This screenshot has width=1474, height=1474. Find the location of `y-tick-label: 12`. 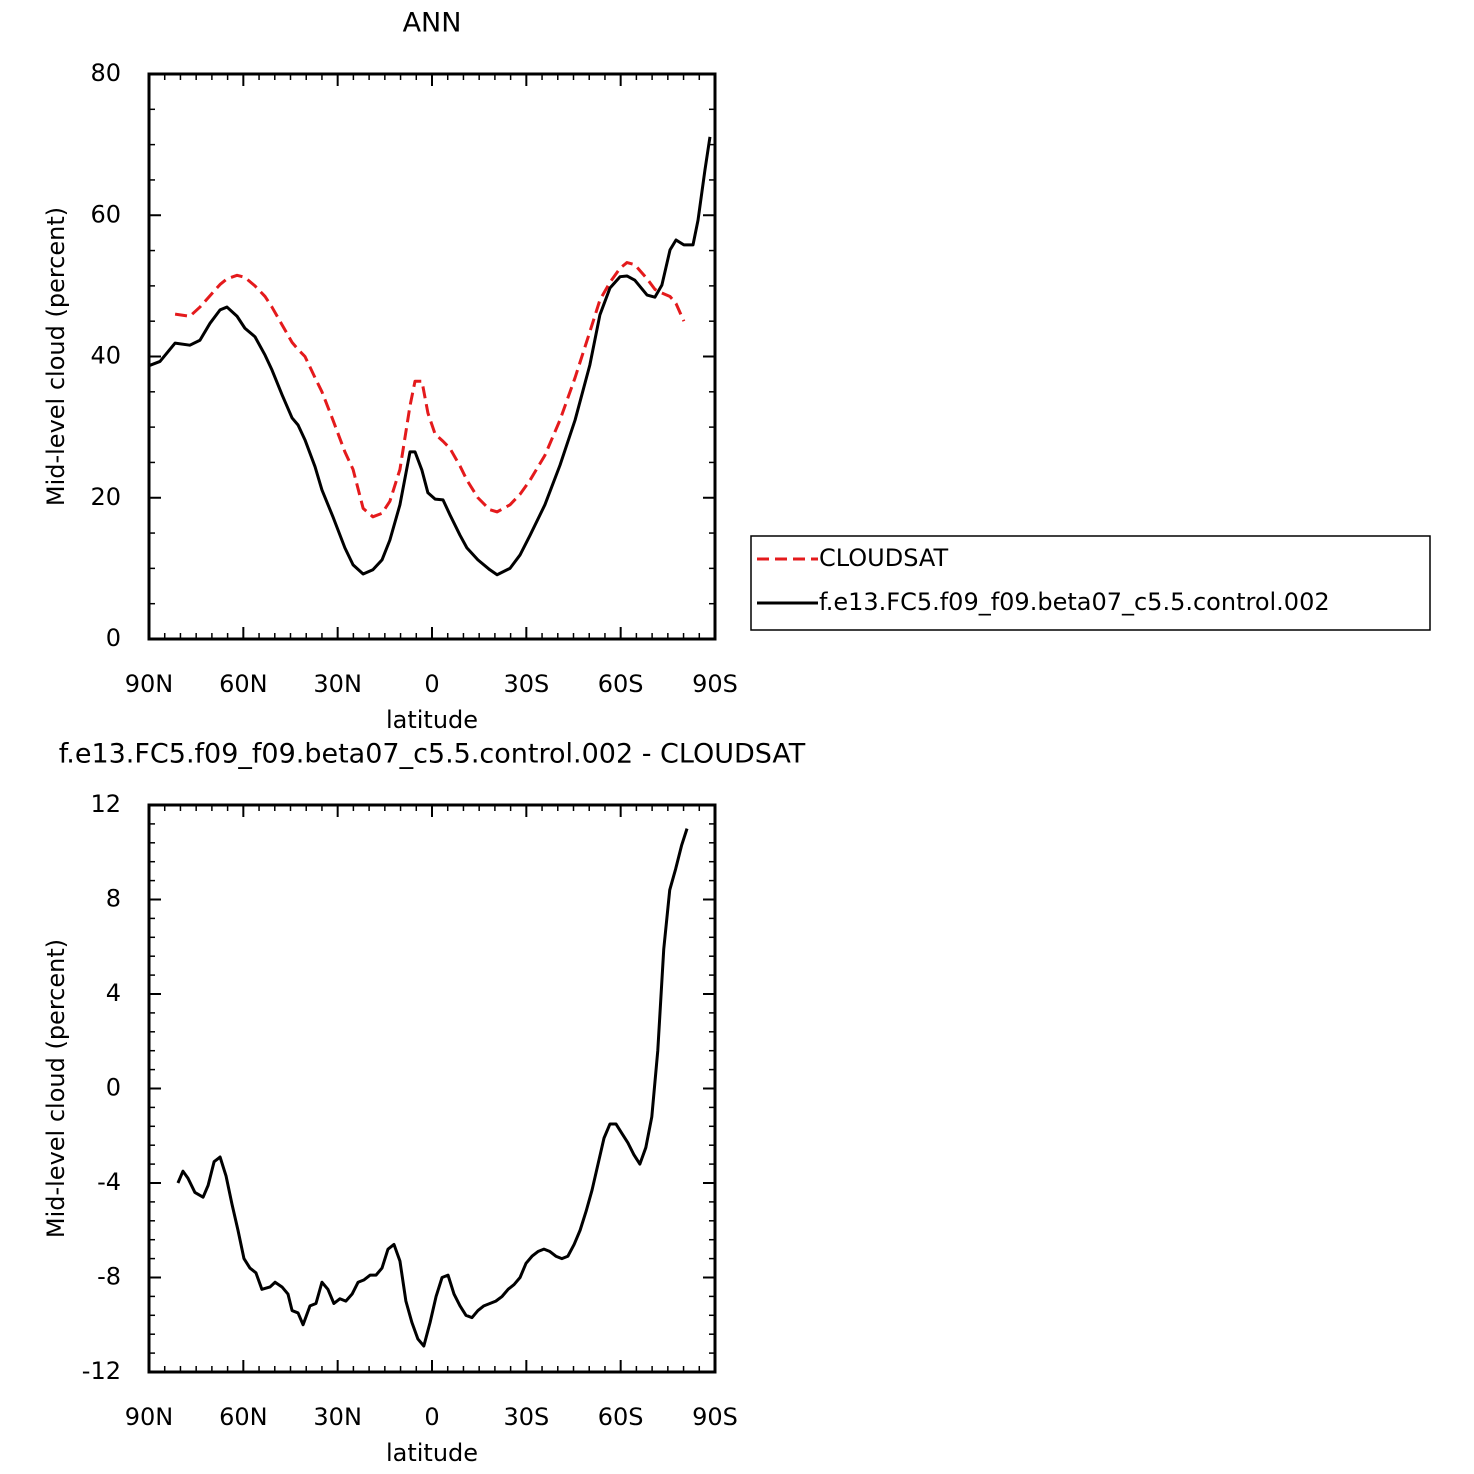

y-tick-label: 12 is located at coordinates (105, 804).